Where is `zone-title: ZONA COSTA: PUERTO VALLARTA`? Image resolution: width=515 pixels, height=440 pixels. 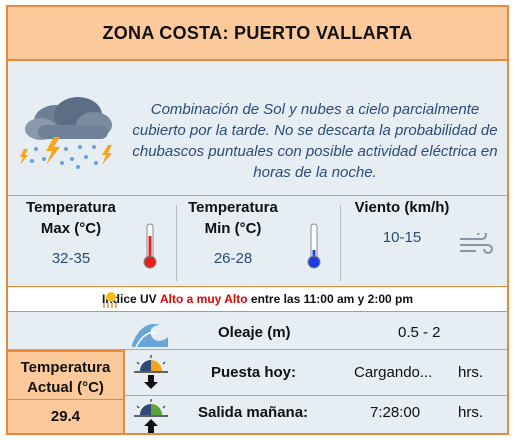 zone-title: ZONA COSTA: PUERTO VALLARTA is located at coordinates (257, 34).